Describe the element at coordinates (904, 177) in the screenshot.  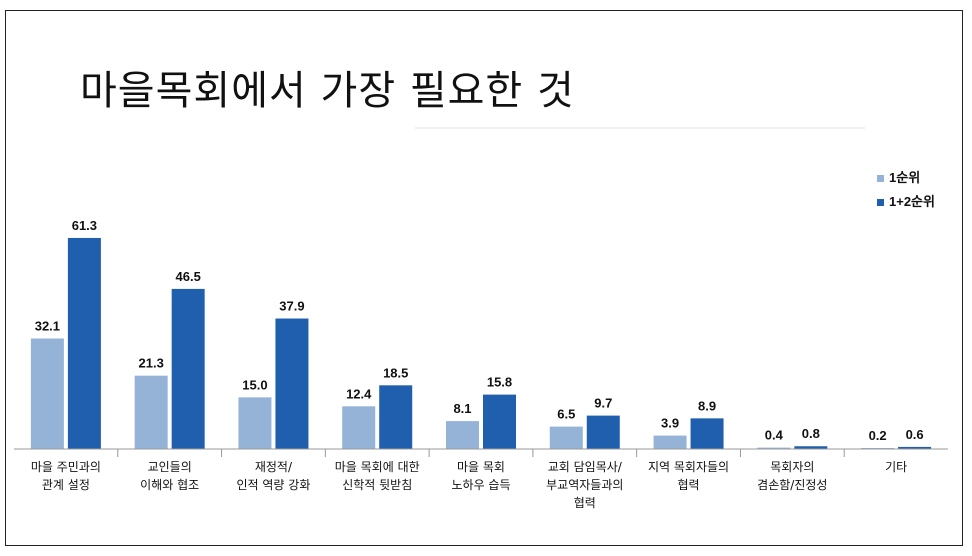
I see `legend-label-0: 1순위` at that location.